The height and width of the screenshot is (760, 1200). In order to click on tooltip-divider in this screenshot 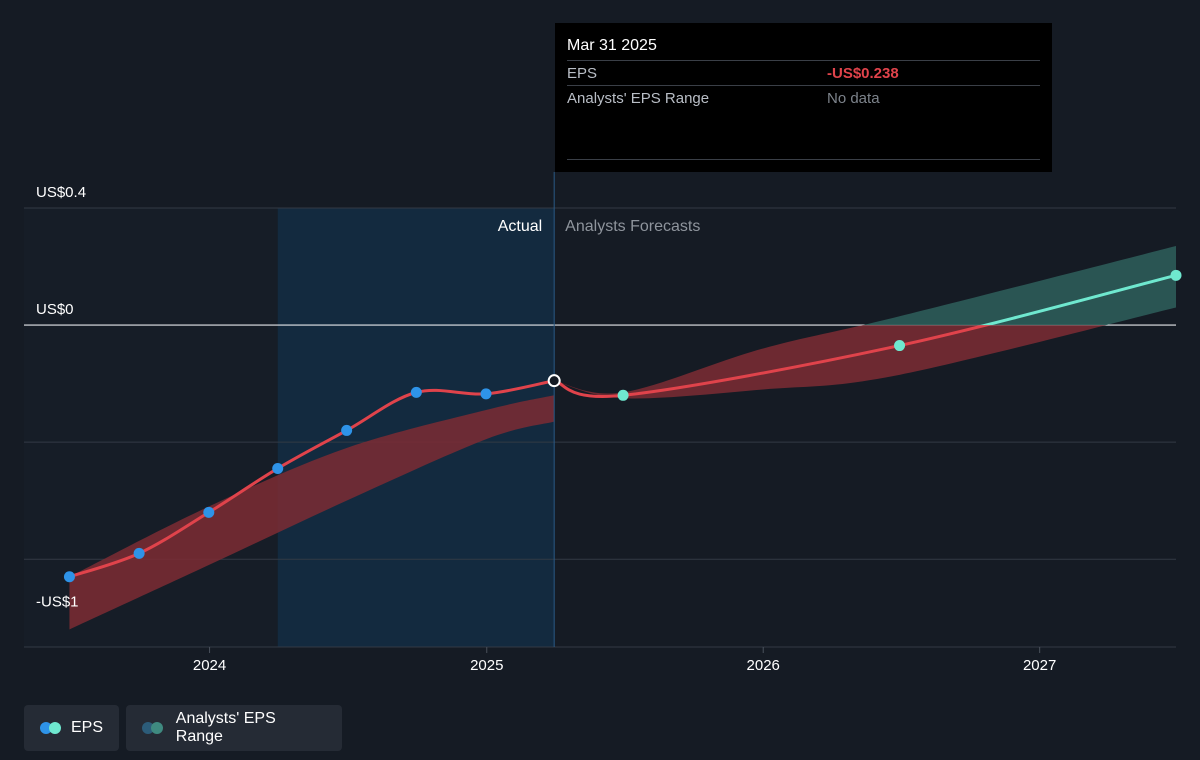, I will do `click(803, 159)`.